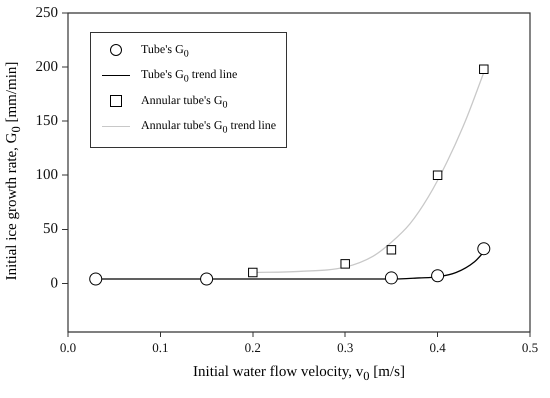 This screenshot has height=398, width=550. I want to click on legend-label: Annular tube's G$_{0}$, so click(184, 101).